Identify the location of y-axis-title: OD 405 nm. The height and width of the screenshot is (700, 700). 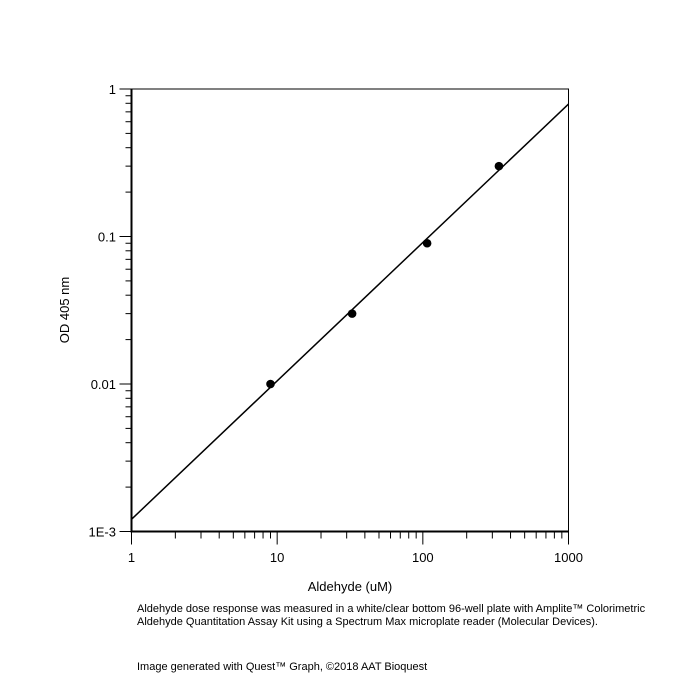
(64, 310).